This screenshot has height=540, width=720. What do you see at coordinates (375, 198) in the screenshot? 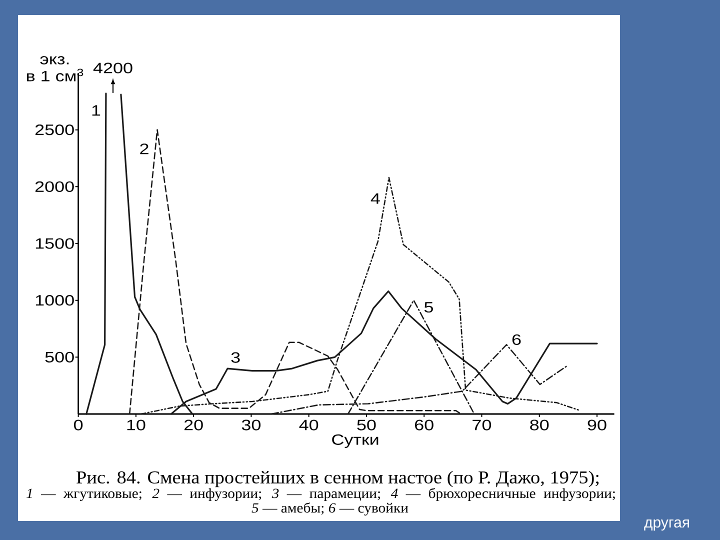
I see `series-label: 4` at bounding box center [375, 198].